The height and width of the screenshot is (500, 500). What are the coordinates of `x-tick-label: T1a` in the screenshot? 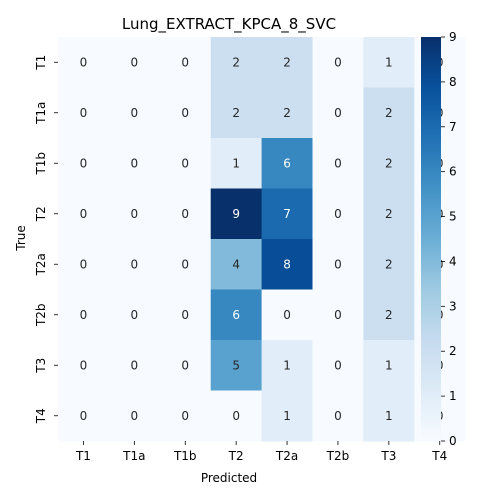 It's located at (133, 456).